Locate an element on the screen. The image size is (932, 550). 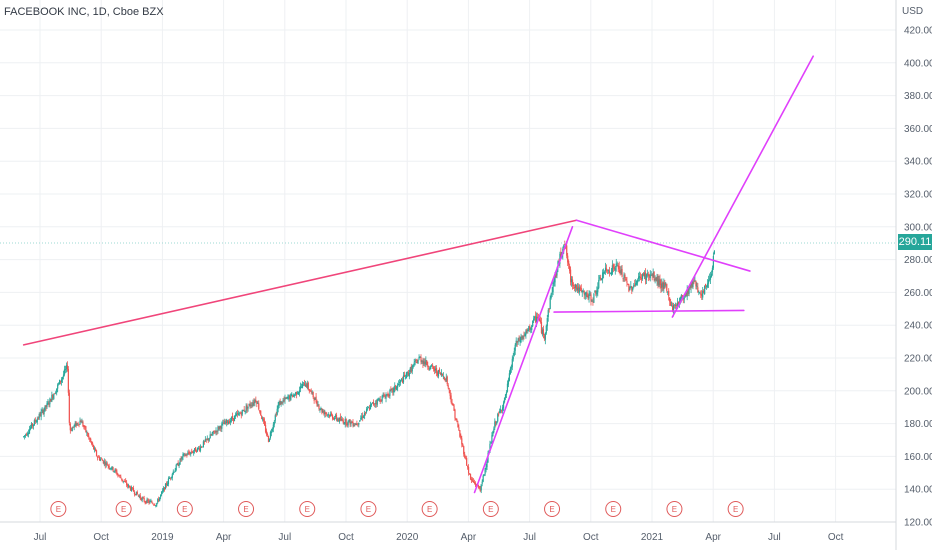
earnings-marker-label: E is located at coordinates (123, 509).